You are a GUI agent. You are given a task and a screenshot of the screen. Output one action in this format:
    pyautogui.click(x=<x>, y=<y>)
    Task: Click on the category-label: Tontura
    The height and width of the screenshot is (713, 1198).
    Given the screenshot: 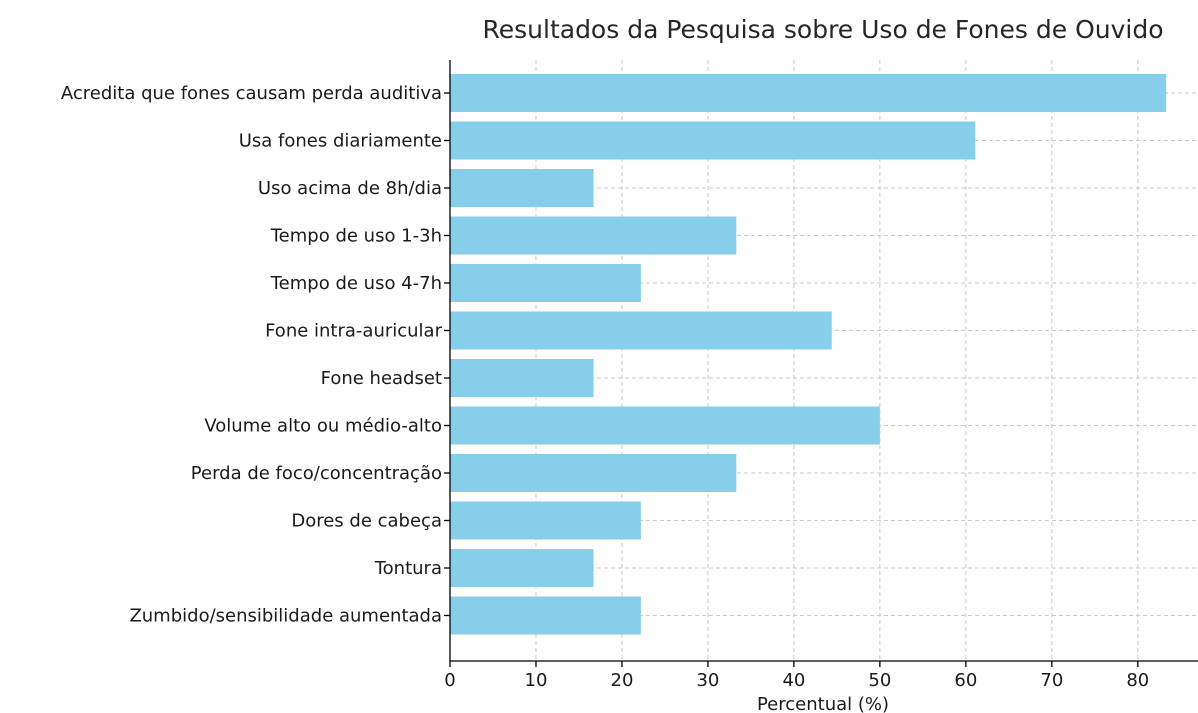 What is the action you would take?
    pyautogui.click(x=408, y=568)
    